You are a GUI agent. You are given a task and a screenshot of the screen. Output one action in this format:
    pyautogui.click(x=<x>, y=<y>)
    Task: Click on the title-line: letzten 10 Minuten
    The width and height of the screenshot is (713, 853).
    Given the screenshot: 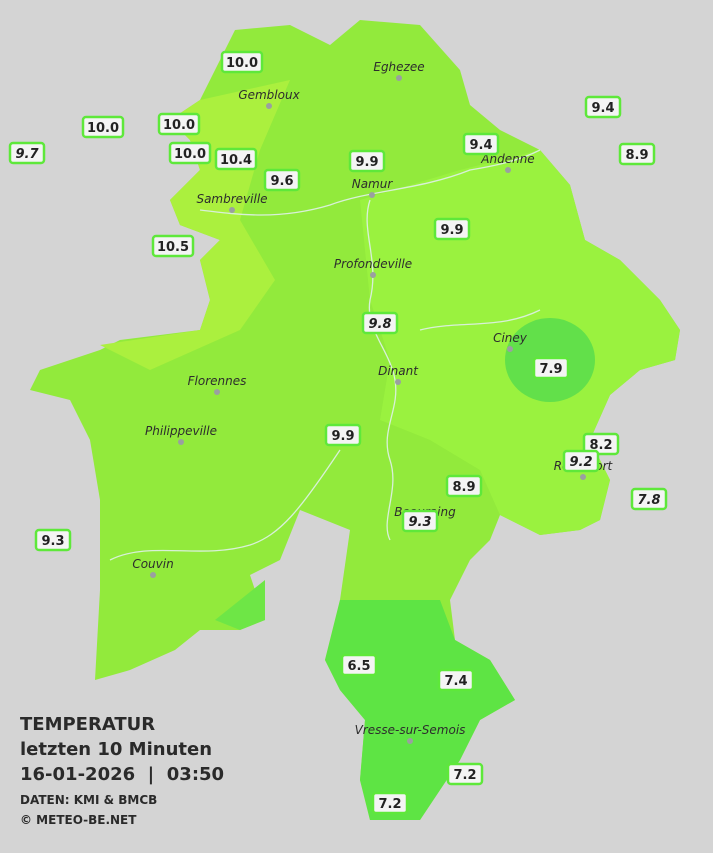 What is the action you would take?
    pyautogui.click(x=116, y=749)
    